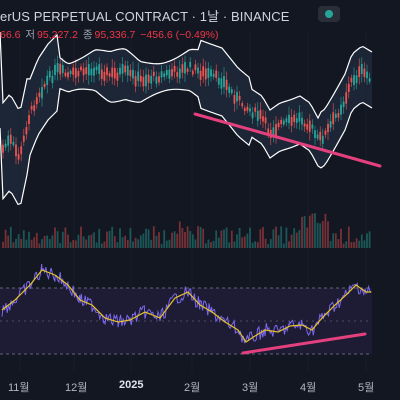 This screenshot has width=400, height=400. I want to click on visibility-toggle-icon, so click(329, 14).